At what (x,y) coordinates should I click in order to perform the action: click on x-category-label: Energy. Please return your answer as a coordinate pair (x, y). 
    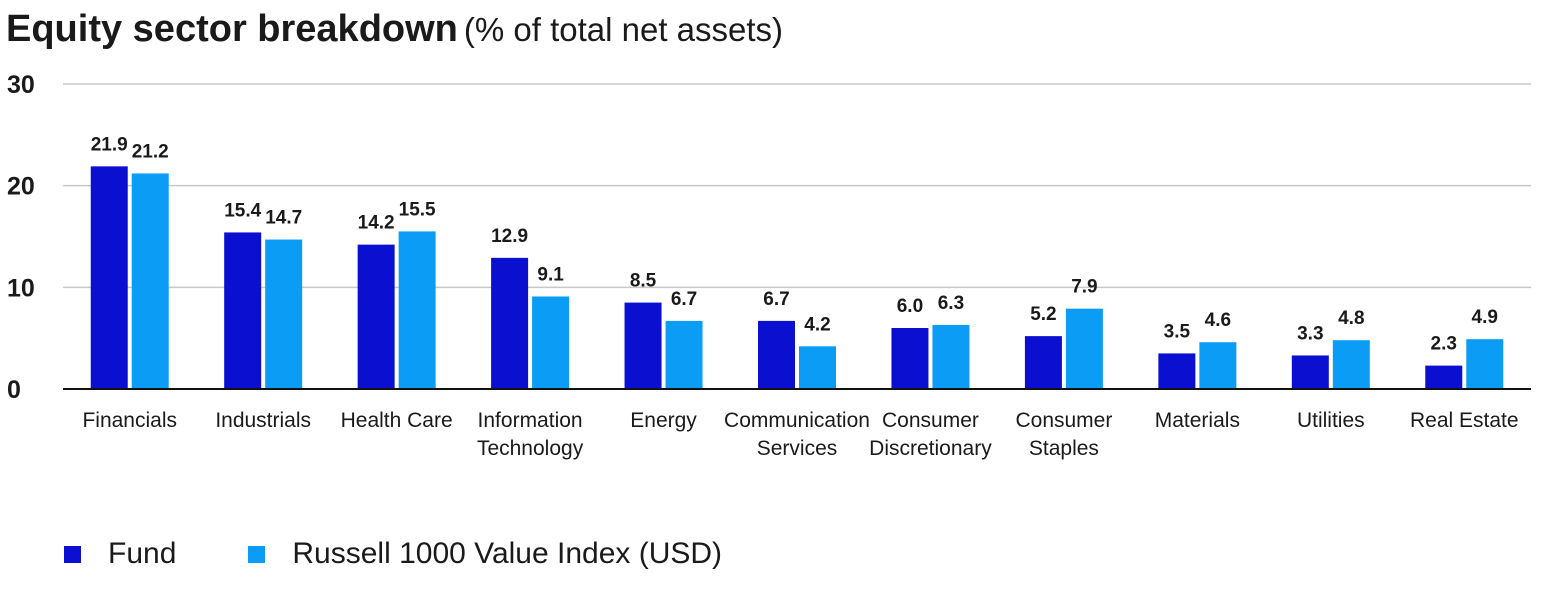
    Looking at the image, I should click on (663, 420).